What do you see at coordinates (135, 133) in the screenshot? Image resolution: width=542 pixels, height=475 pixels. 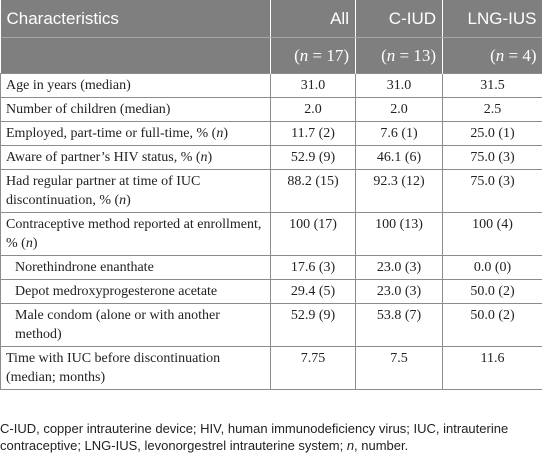 I see `row-label: Employed, part-time or full-time, % (n)` at bounding box center [135, 133].